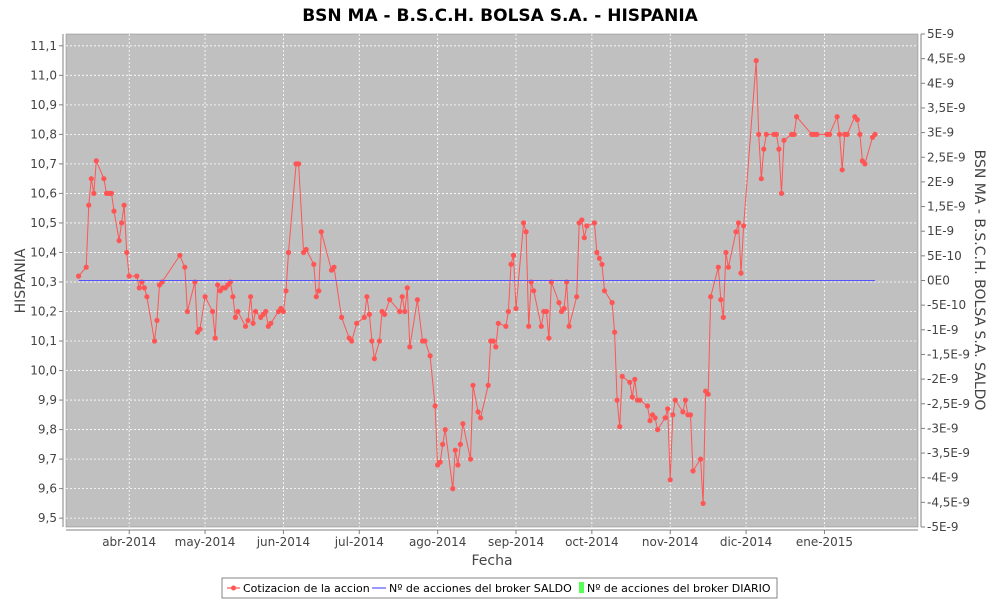  What do you see at coordinates (679, 588) in the screenshot?
I see `legend-label-diario: Nº de acciones del broker DIARIO` at bounding box center [679, 588].